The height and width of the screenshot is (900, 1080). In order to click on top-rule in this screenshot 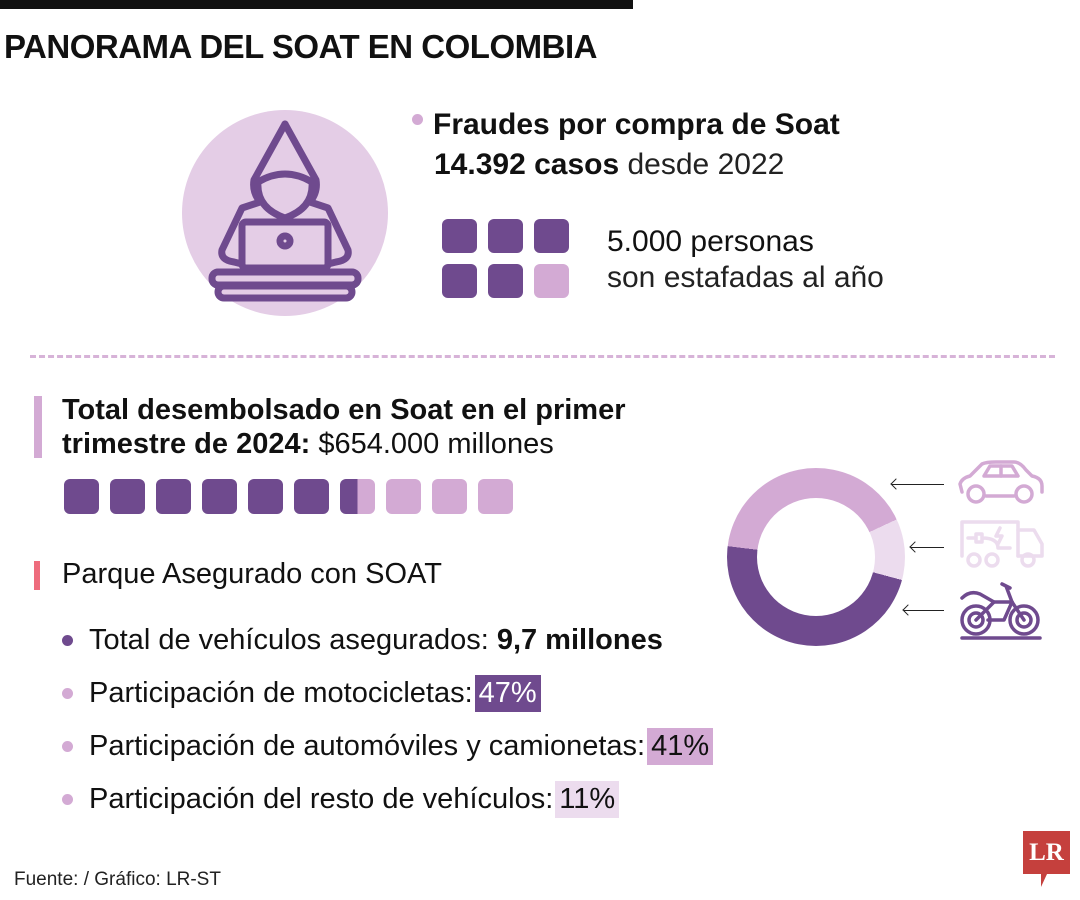, I will do `click(316, 4)`.